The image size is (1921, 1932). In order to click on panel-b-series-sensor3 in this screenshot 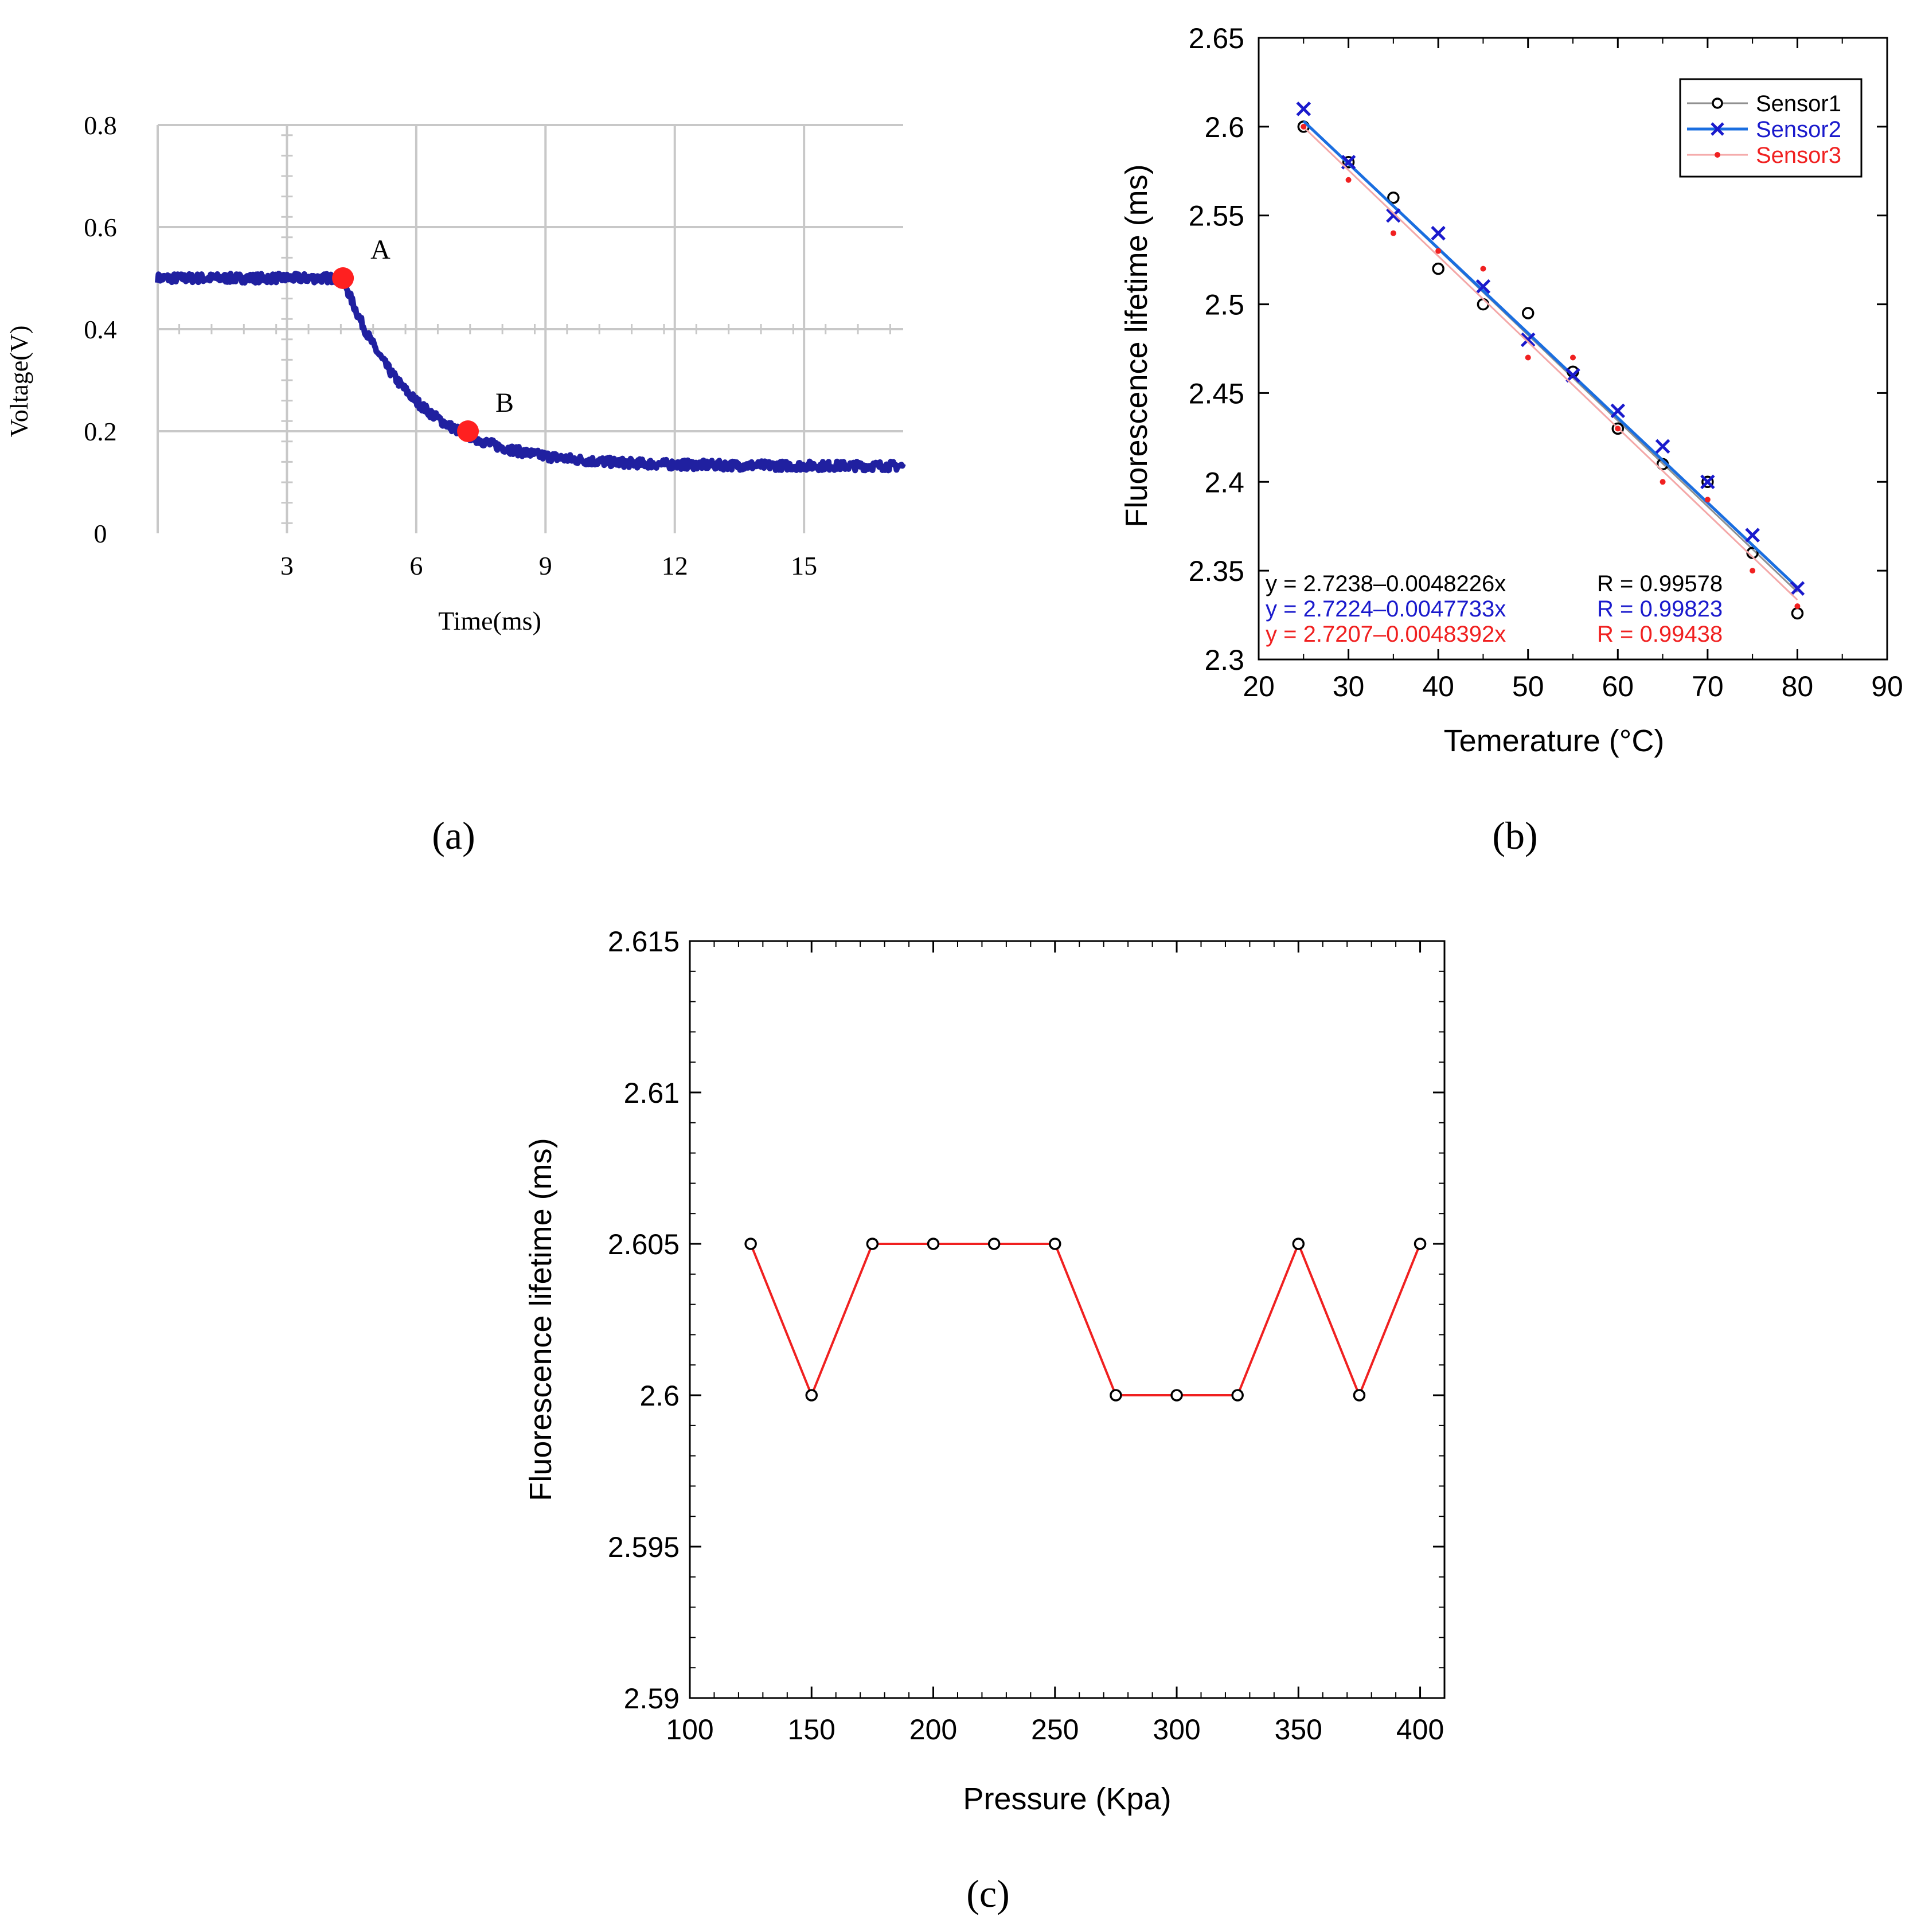, I will do `click(1551, 366)`.